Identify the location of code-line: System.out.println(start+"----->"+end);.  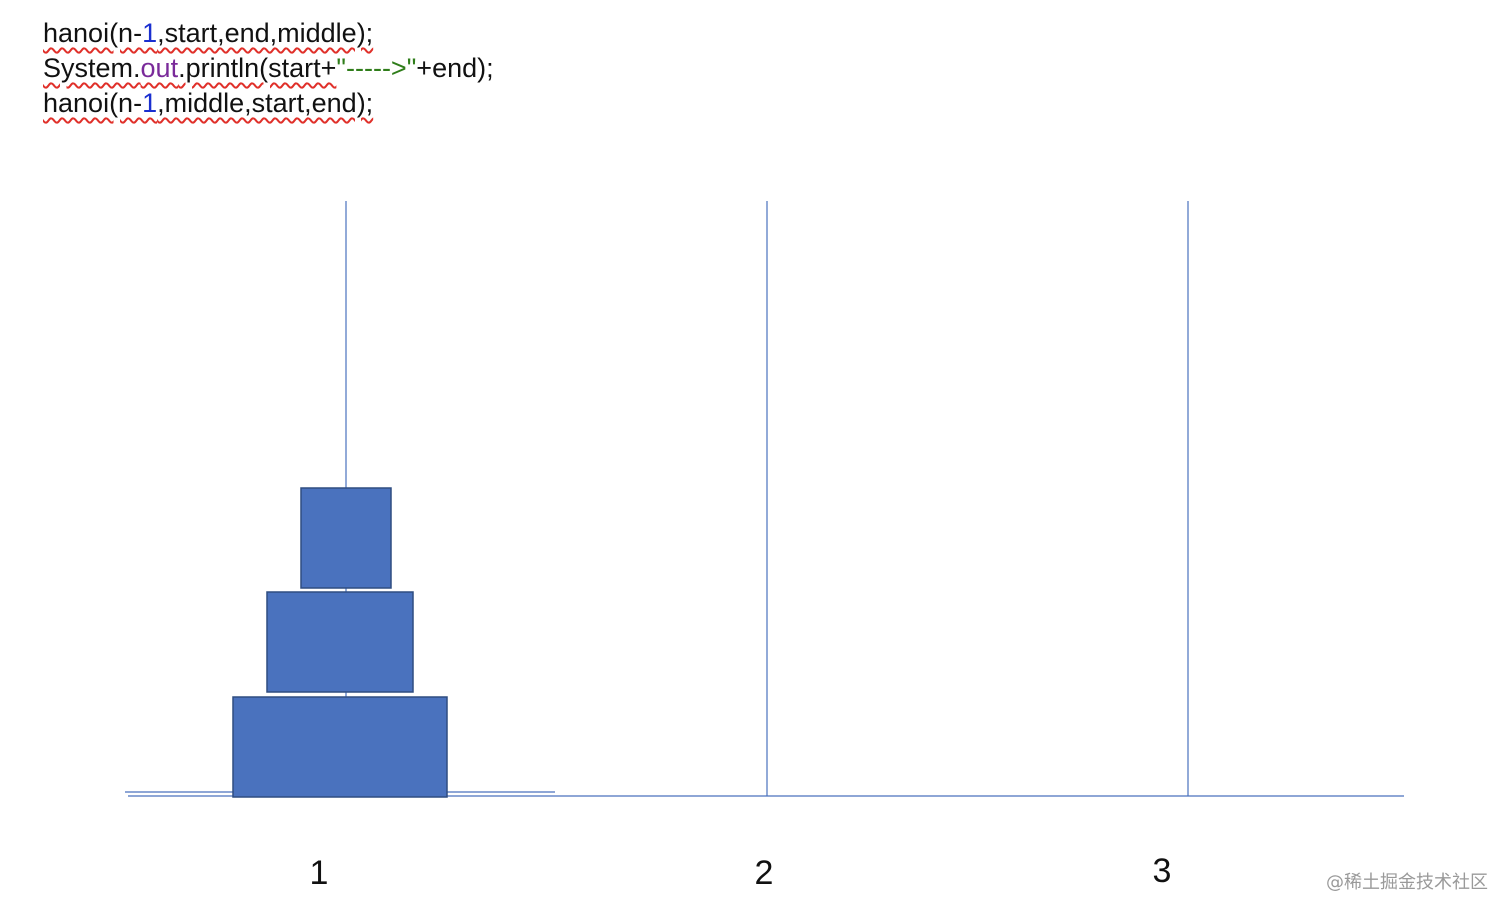
(268, 68).